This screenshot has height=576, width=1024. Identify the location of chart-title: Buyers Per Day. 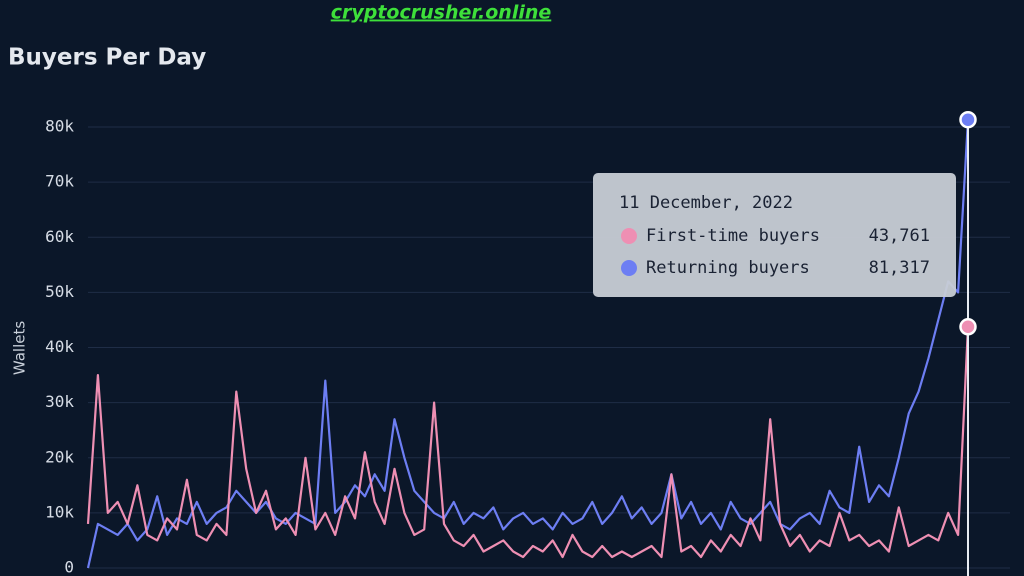
(107, 58).